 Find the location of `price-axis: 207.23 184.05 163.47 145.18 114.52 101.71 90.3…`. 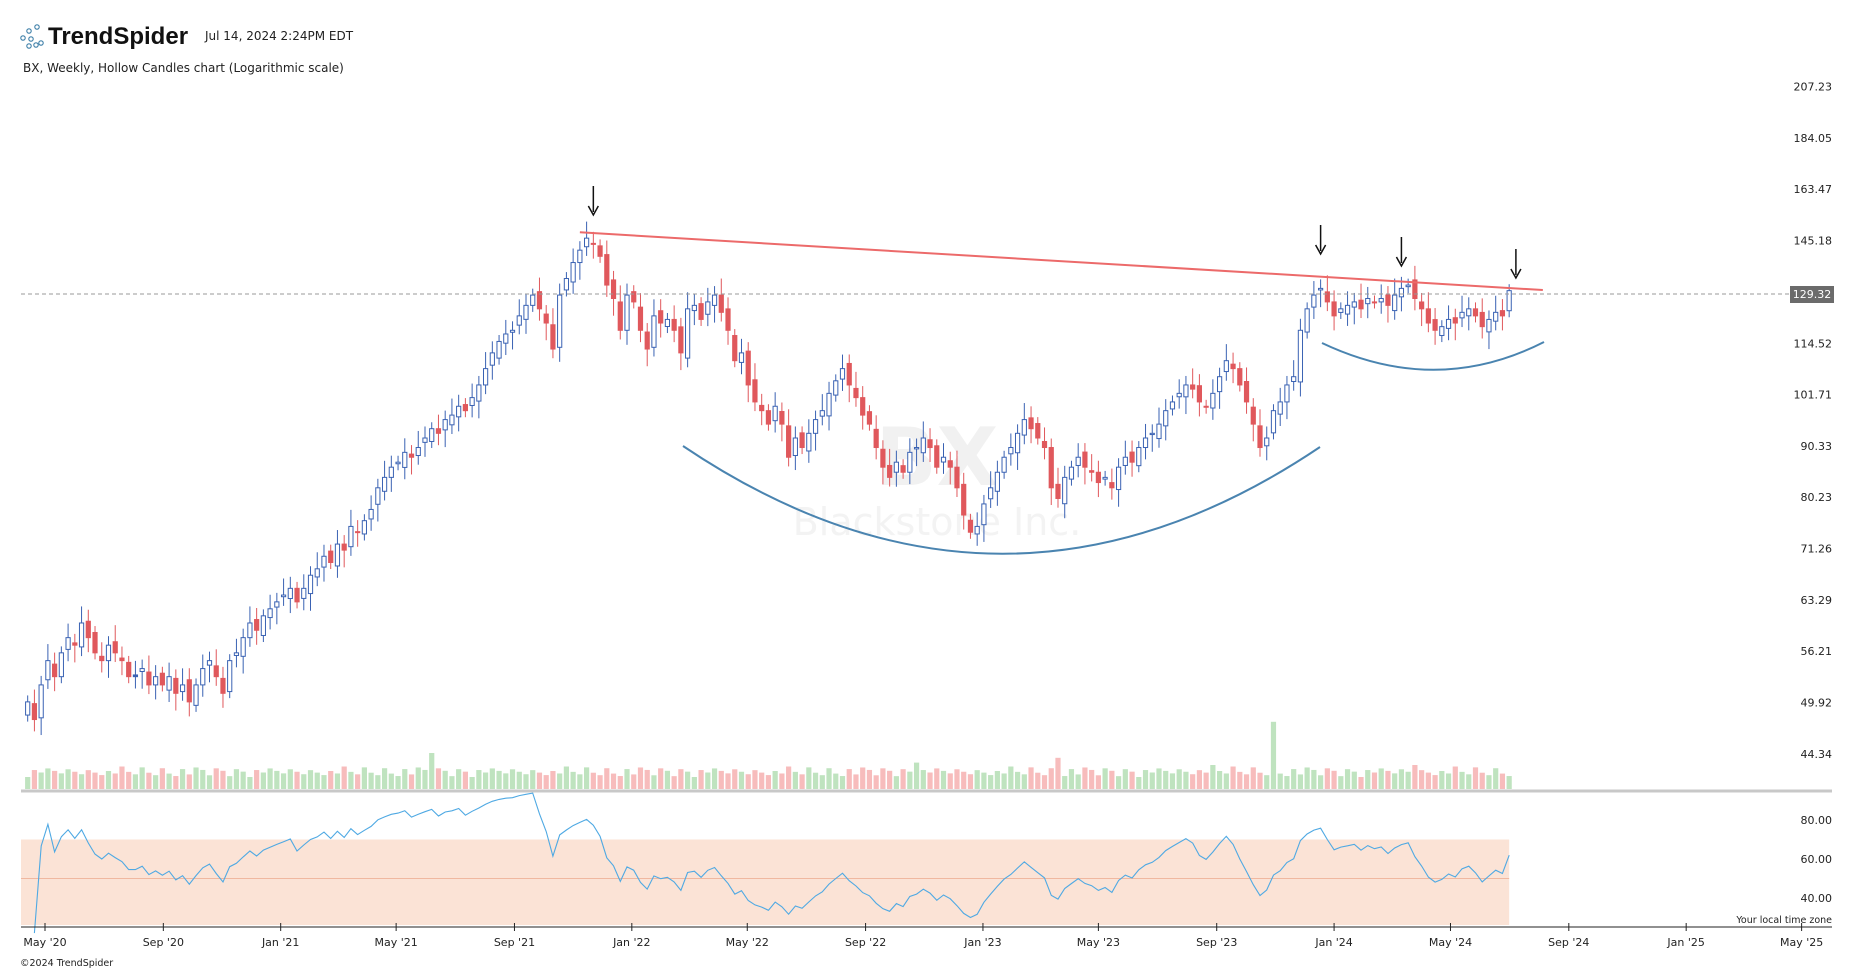

price-axis: 207.23 184.05 163.47 145.18 114.52 101.71 90.3… is located at coordinates (1813, 421).